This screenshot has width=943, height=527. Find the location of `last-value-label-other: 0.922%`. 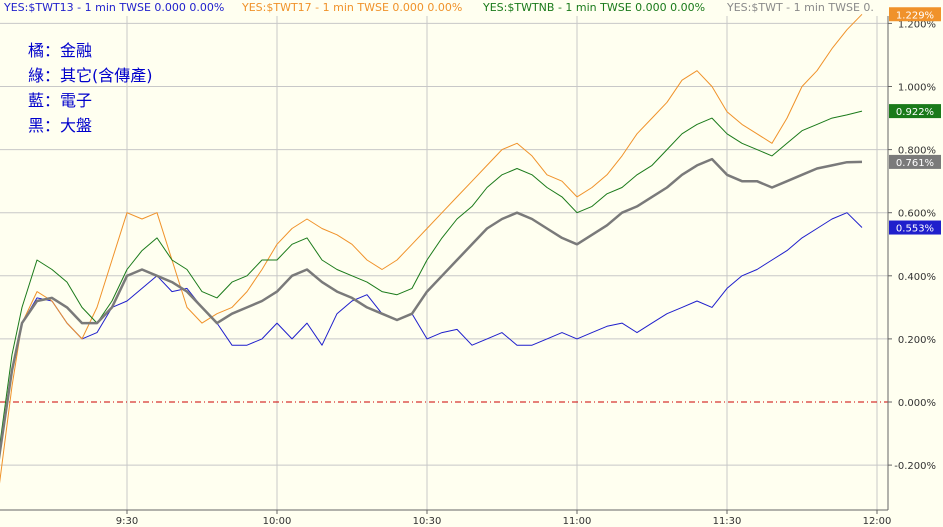

last-value-label-other: 0.922% is located at coordinates (915, 112).